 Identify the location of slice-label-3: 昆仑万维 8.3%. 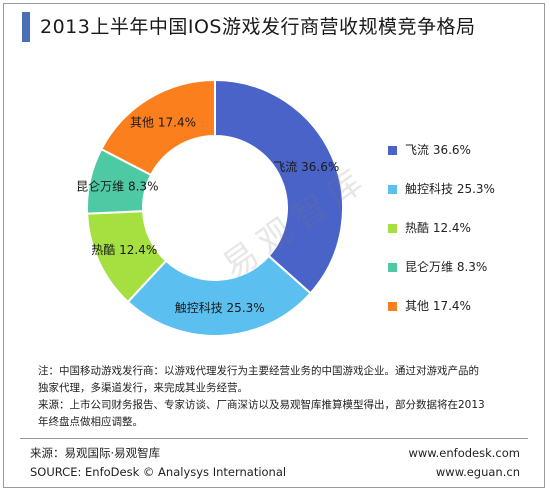
(117, 186).